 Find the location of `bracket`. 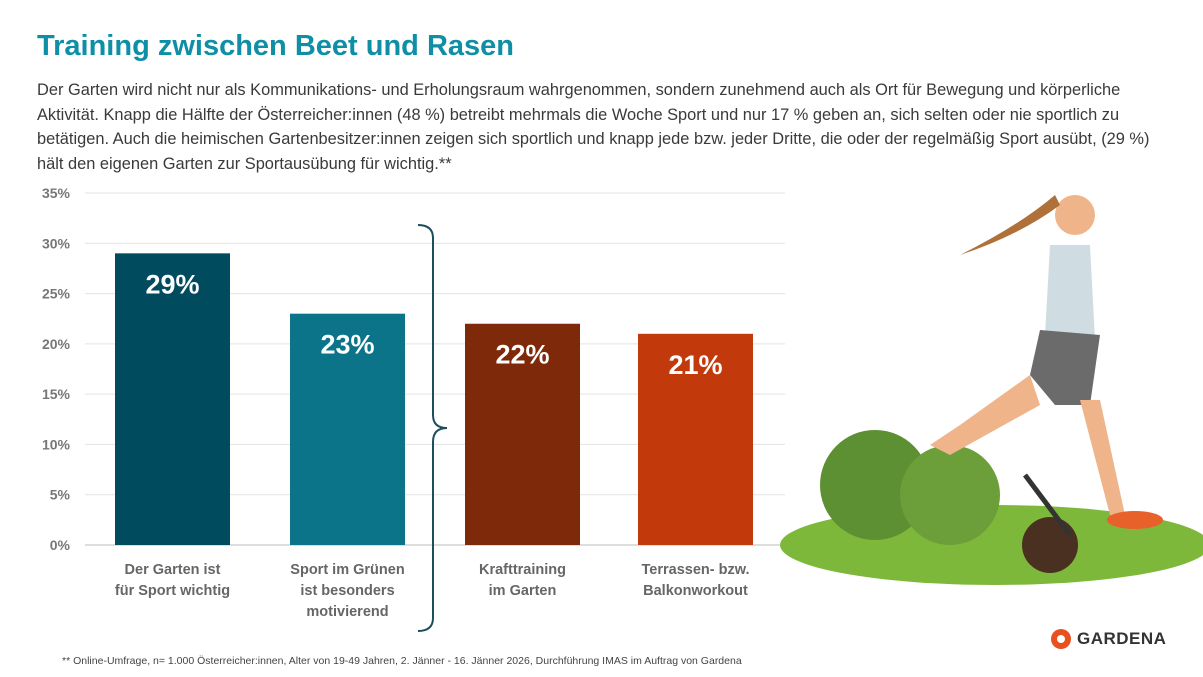

bracket is located at coordinates (432, 428).